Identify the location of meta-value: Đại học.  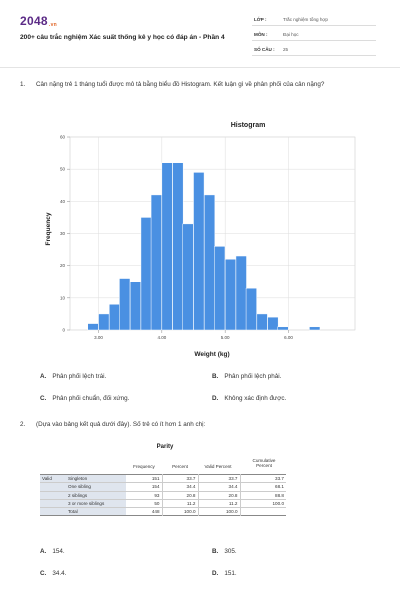
(291, 34).